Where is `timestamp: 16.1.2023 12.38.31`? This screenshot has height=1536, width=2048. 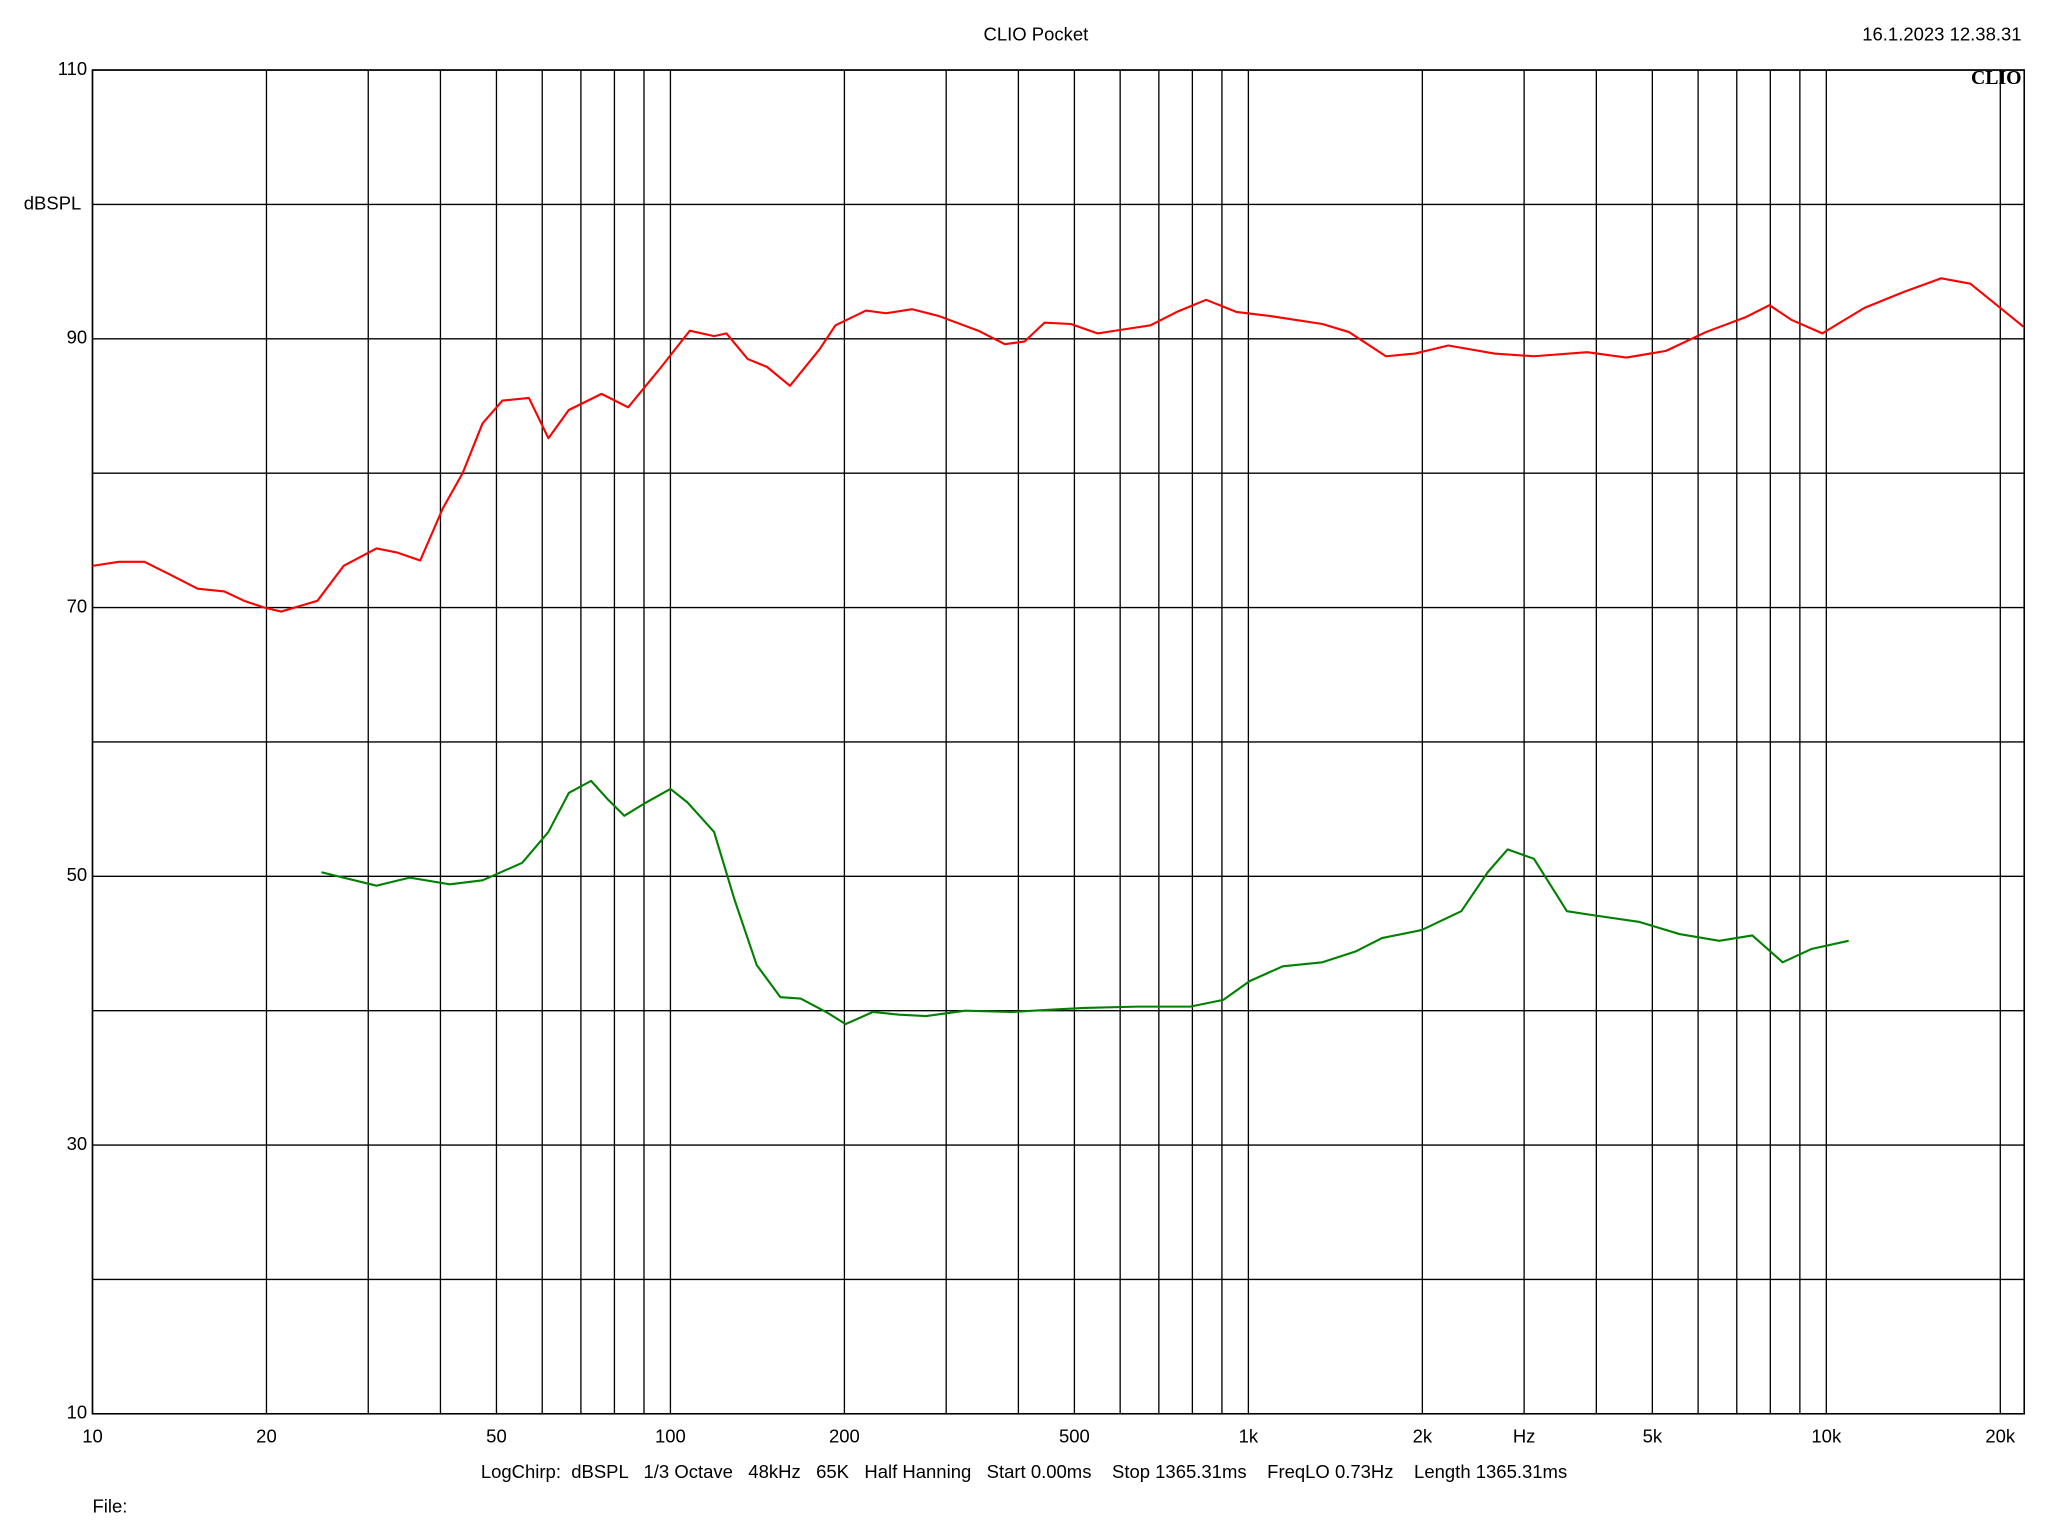 timestamp: 16.1.2023 12.38.31 is located at coordinates (1941, 34).